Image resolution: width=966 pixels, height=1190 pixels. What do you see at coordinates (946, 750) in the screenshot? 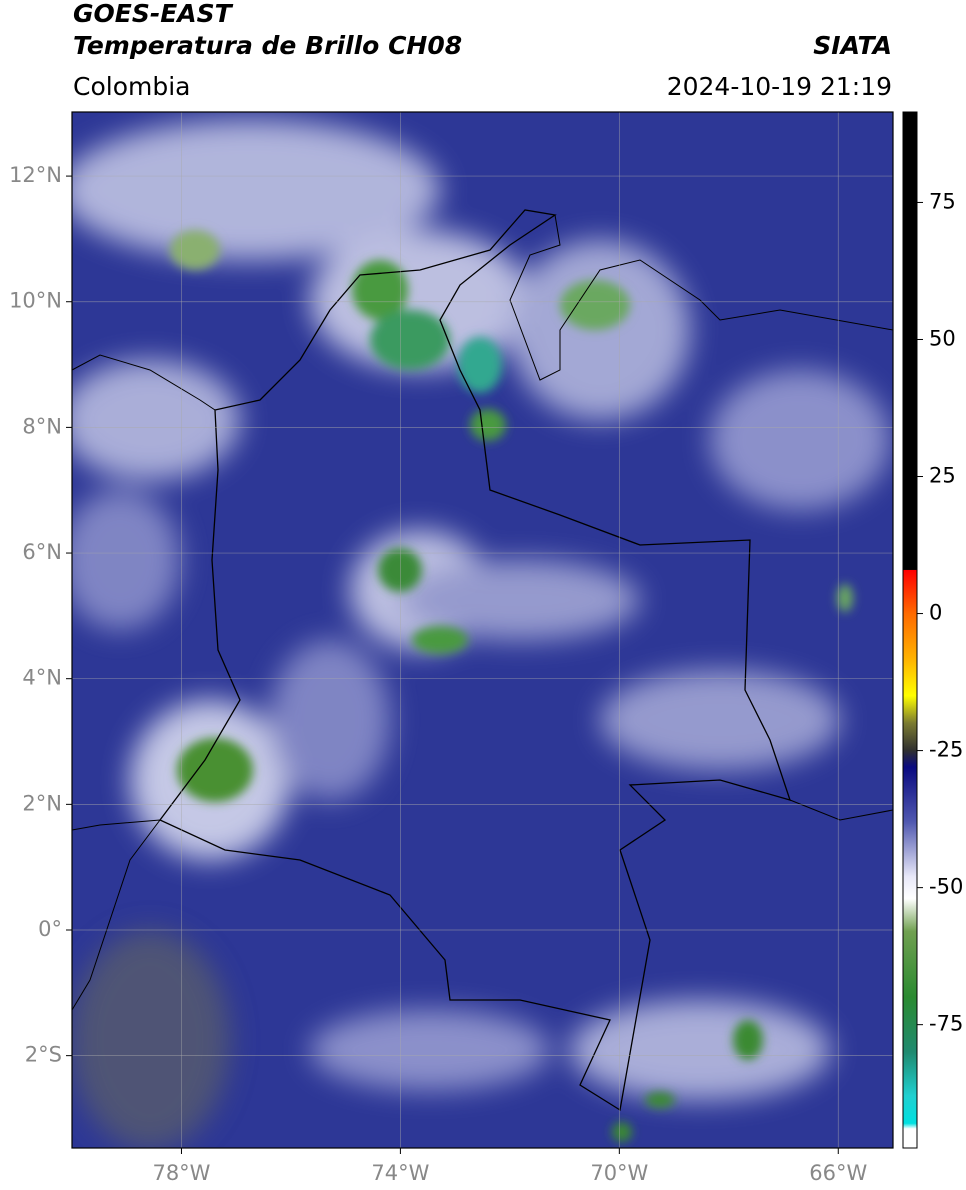
I see `colorbar-tick-label: -25` at bounding box center [946, 750].